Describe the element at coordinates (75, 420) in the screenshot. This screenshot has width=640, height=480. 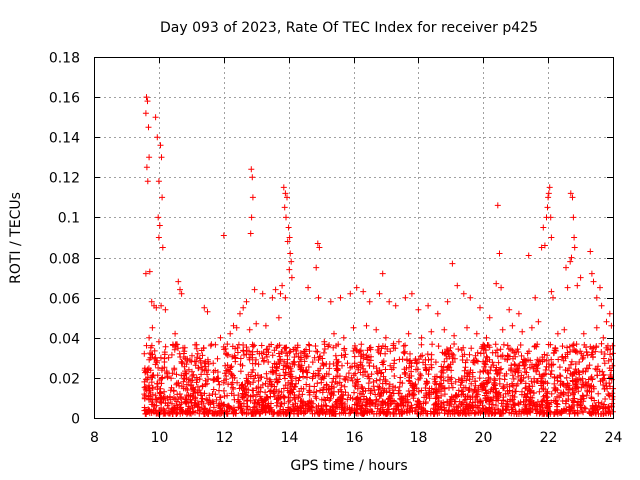
I see `y-tick-label: 0` at that location.